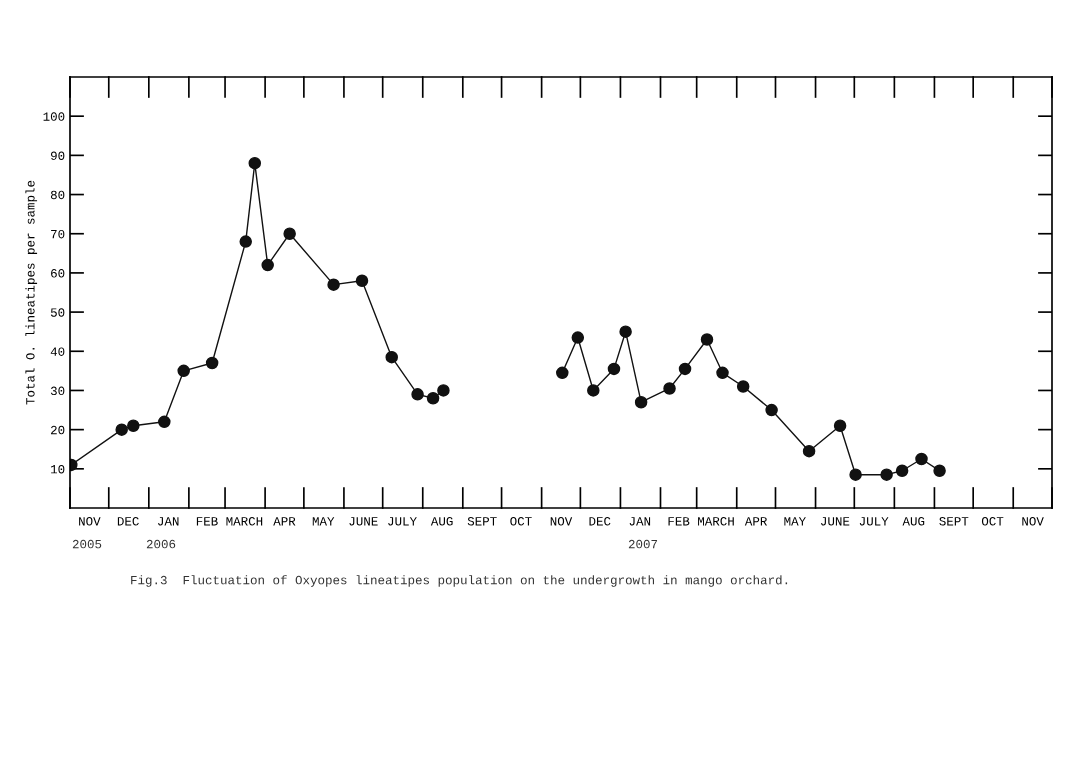  What do you see at coordinates (643, 544) in the screenshot?
I see `text: 2007` at bounding box center [643, 544].